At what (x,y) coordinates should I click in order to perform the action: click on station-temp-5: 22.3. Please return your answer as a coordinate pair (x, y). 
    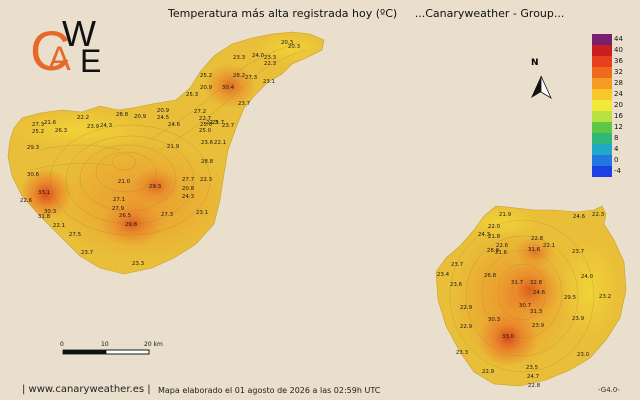
    Looking at the image, I should click on (270, 64).